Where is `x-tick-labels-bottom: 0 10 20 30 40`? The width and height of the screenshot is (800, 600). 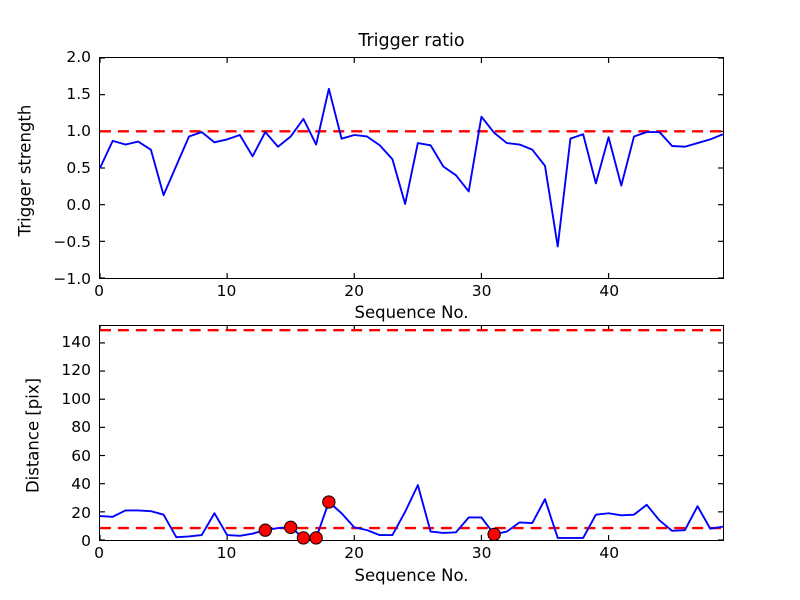
x-tick-labels-bottom: 0 10 20 30 40 is located at coordinates (409, 555).